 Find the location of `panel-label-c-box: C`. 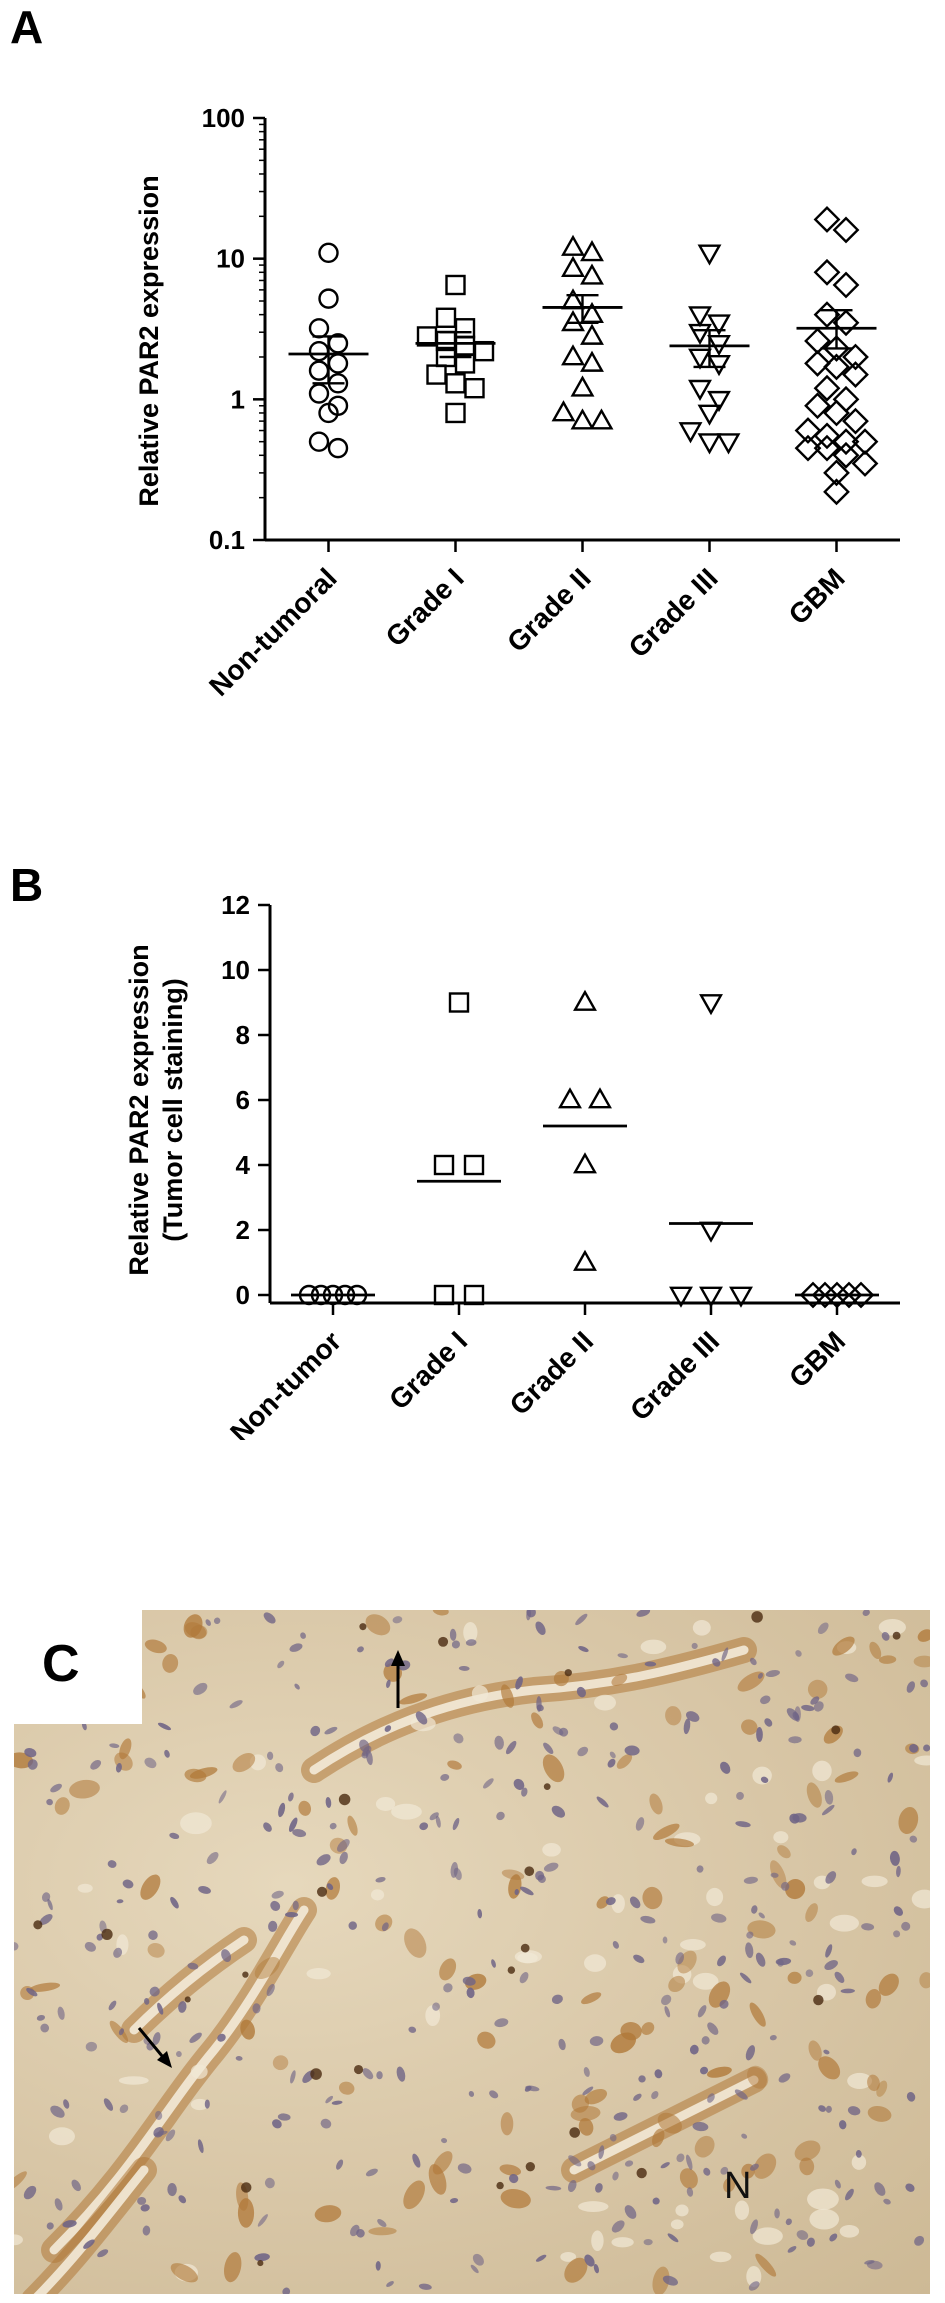

panel-label-c-box: C is located at coordinates (78, 1667).